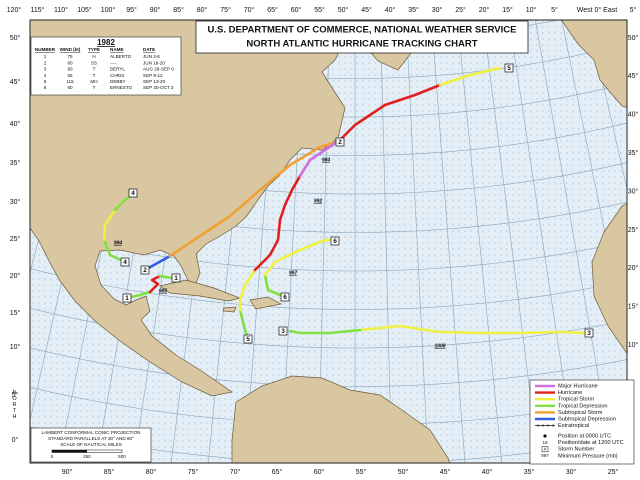 The image size is (640, 480). What do you see at coordinates (576, 450) in the screenshot?
I see `legend-label: Storm Number` at bounding box center [576, 450].